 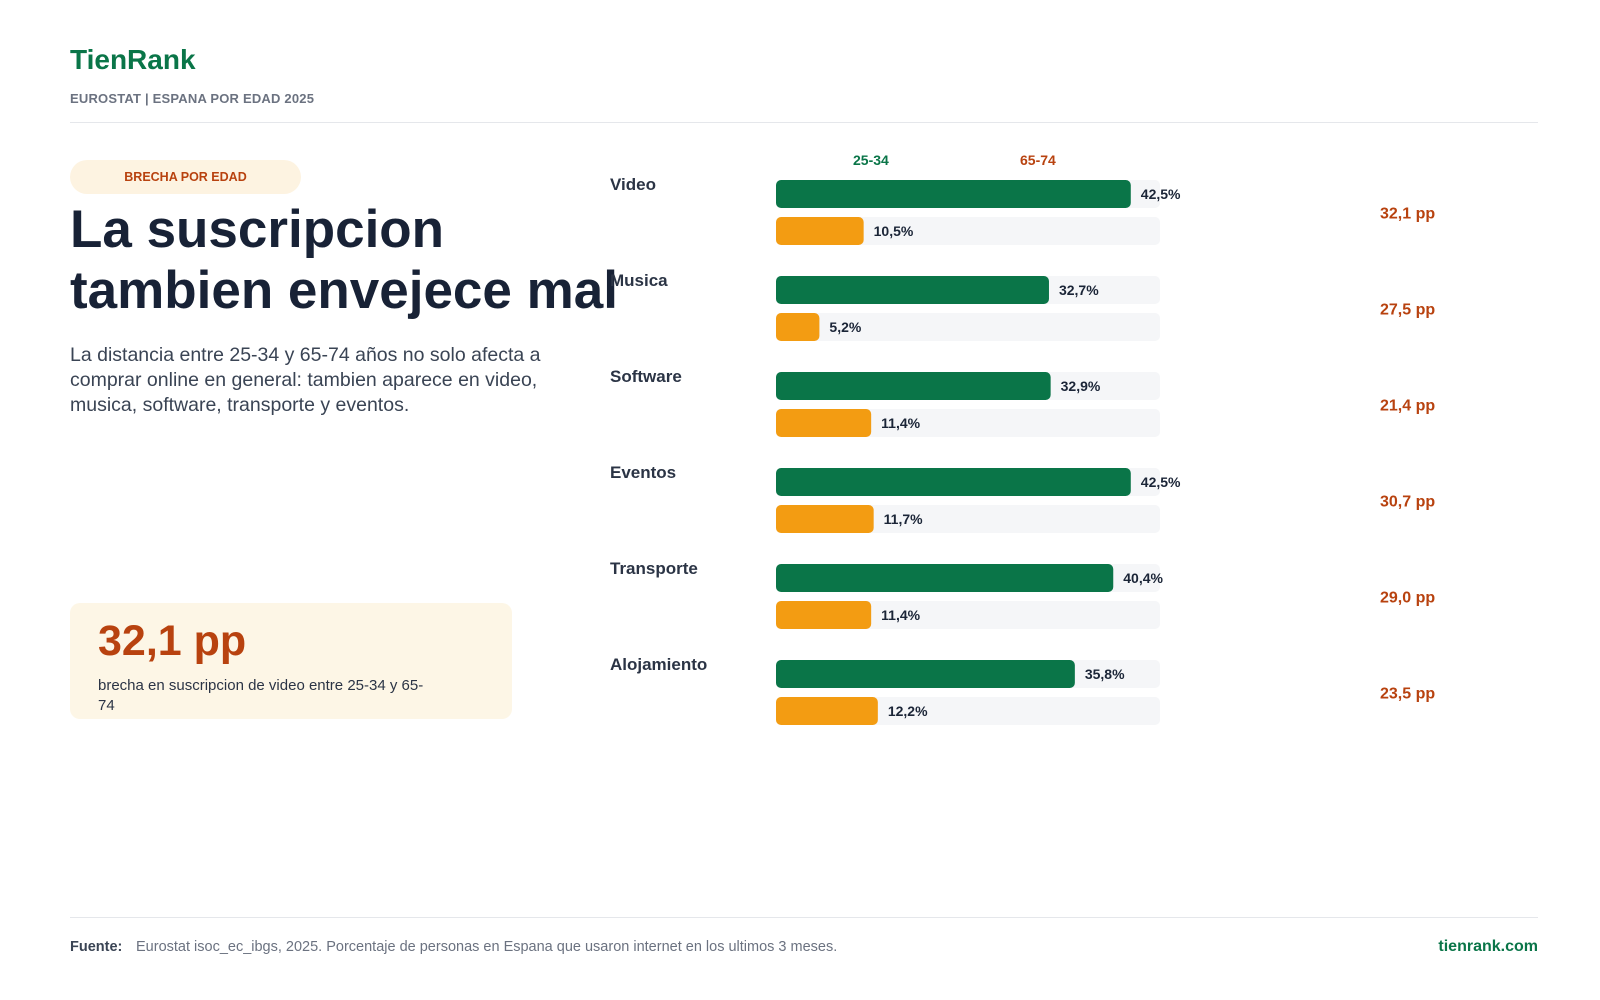 What do you see at coordinates (658, 664) in the screenshot?
I see `category-label-alojamiento: Alojamiento` at bounding box center [658, 664].